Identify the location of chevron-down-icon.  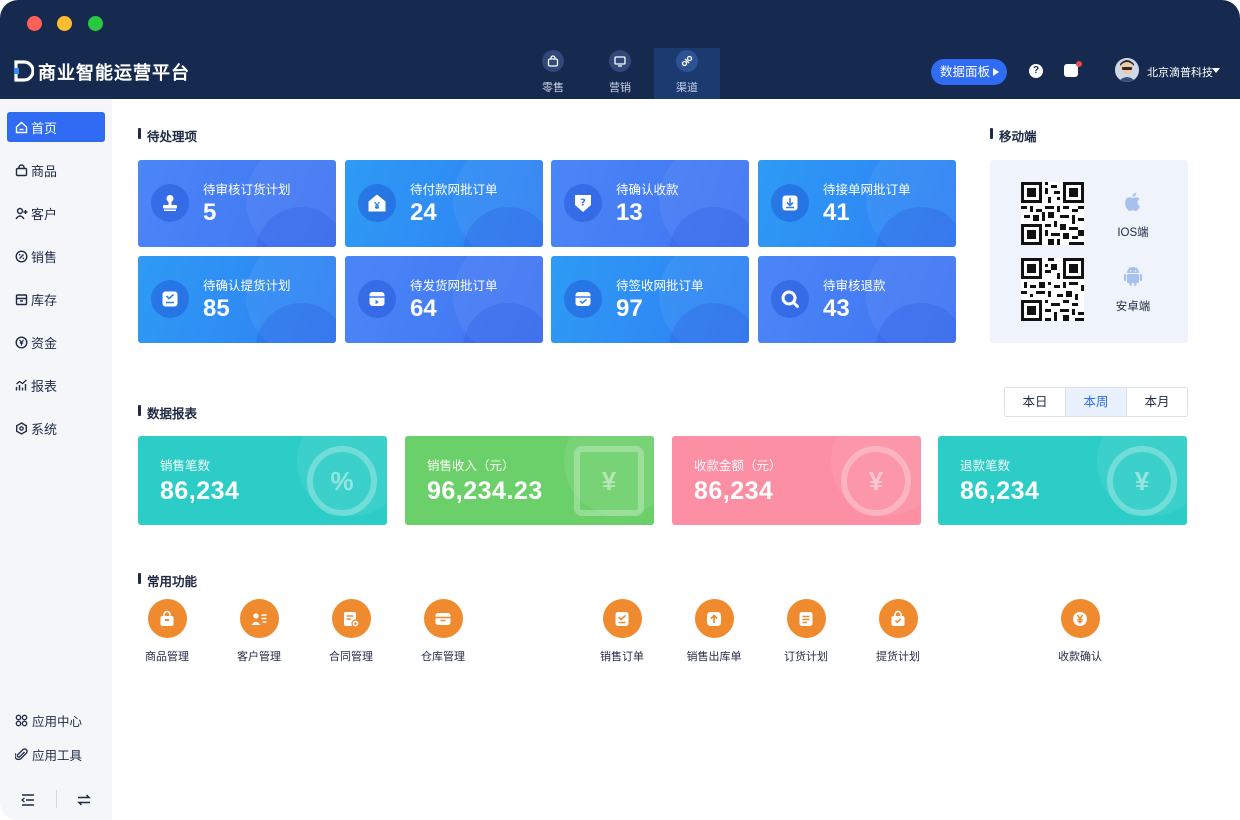
(1216, 70).